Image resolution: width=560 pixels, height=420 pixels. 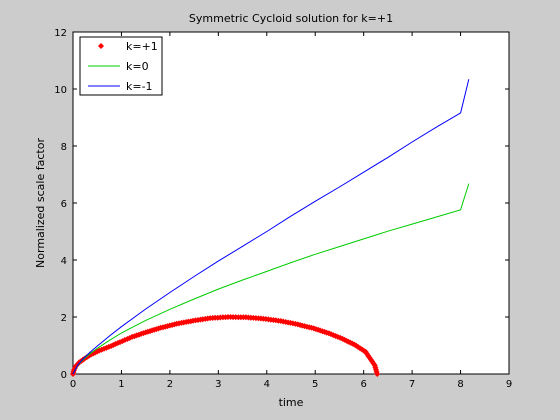 I want to click on x-tick-label: 4, so click(x=267, y=384).